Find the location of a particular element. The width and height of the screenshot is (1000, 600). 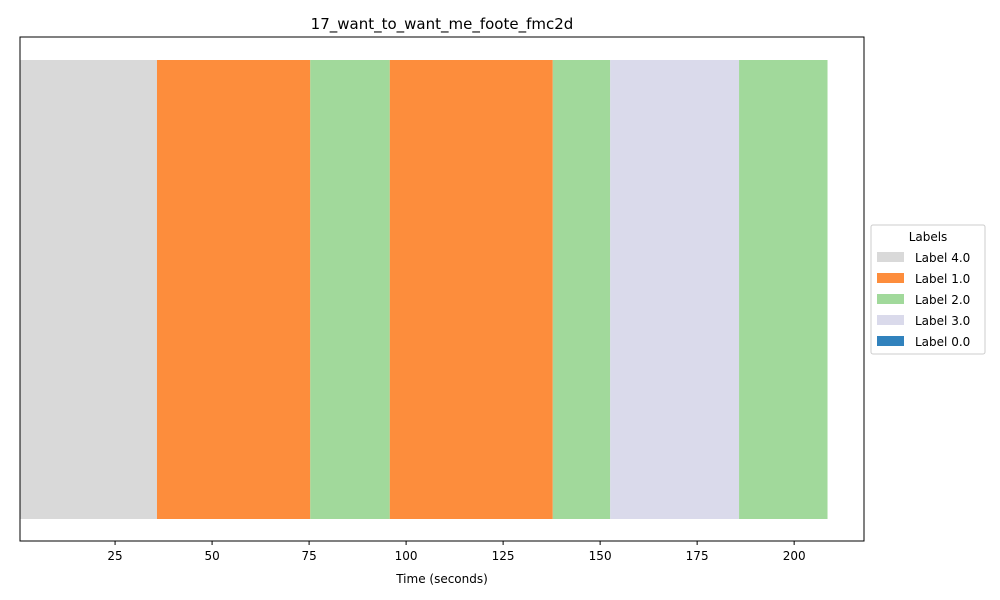

x-tick-label: 50 is located at coordinates (211, 556).